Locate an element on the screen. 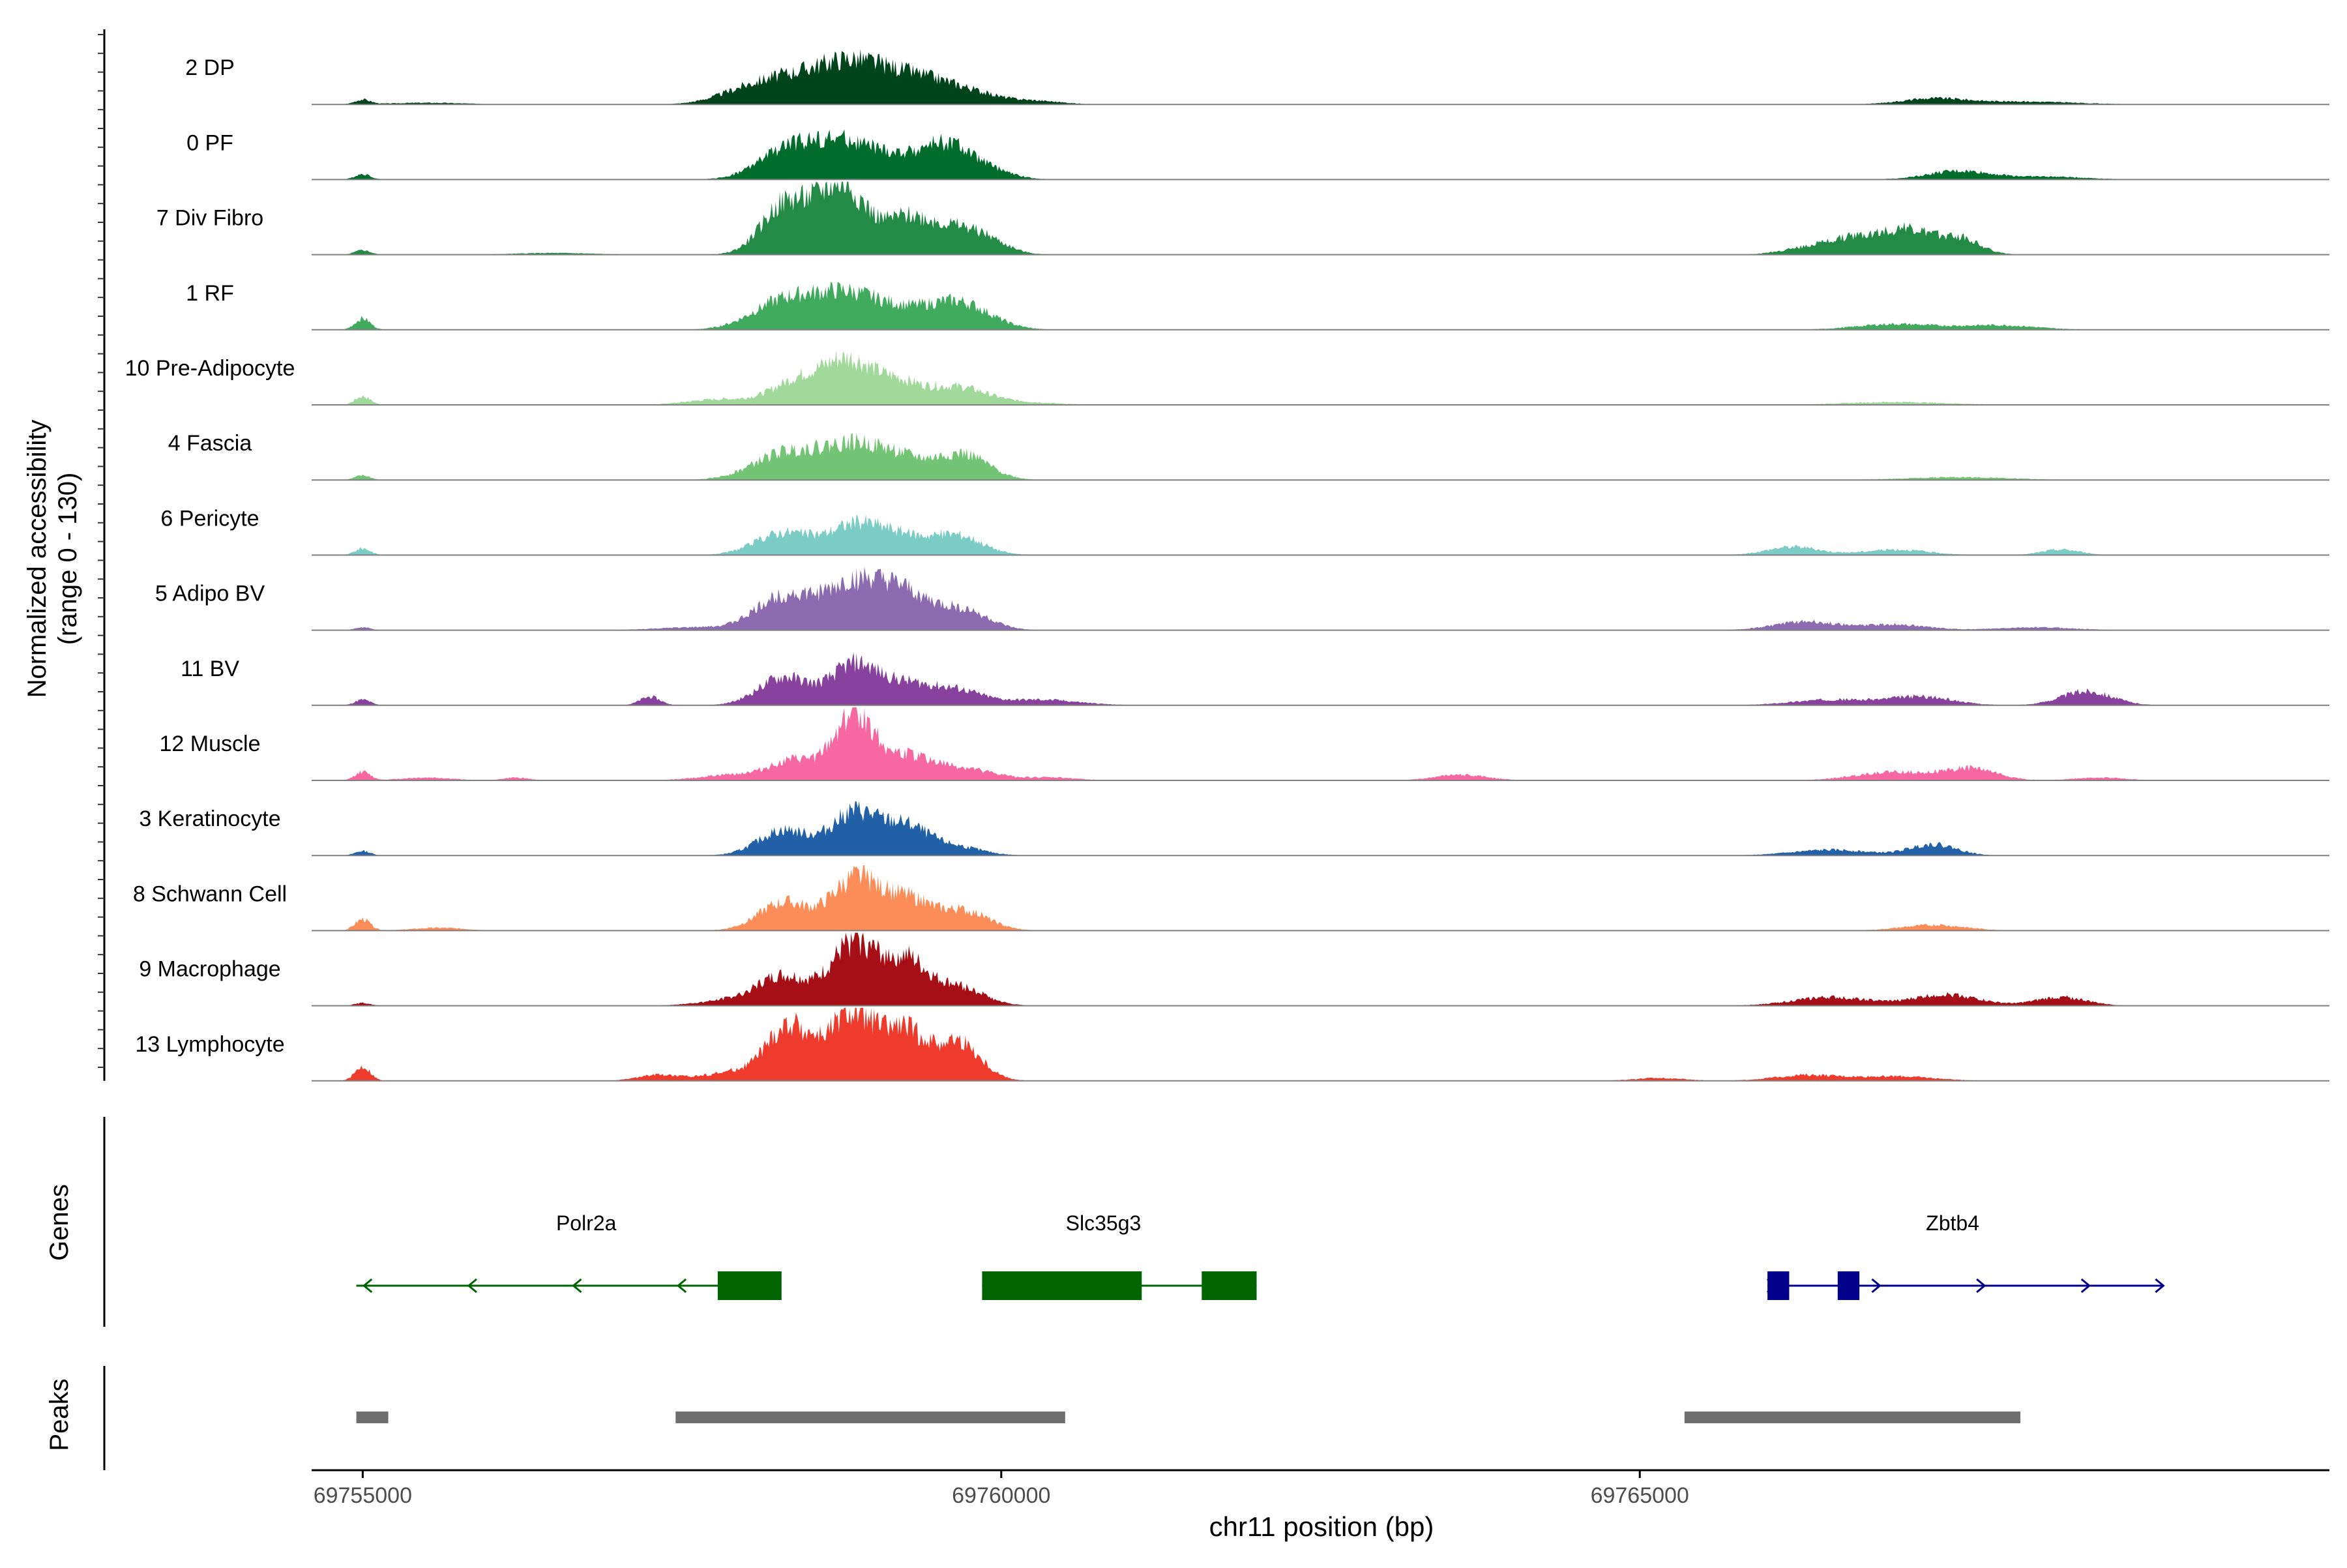  track-6: 4 Fascia is located at coordinates (1248, 456).